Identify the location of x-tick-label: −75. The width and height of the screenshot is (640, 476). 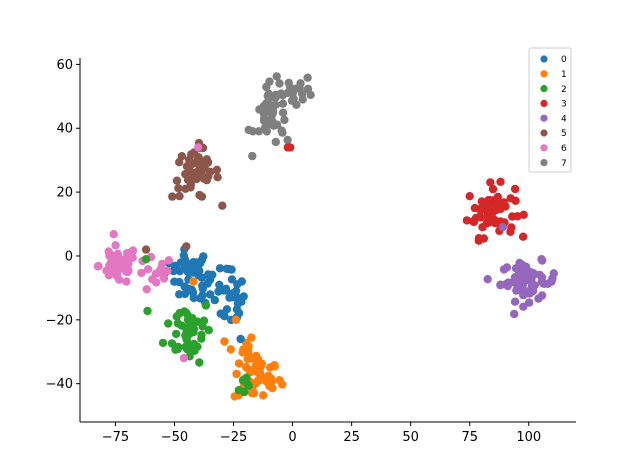
(115, 437).